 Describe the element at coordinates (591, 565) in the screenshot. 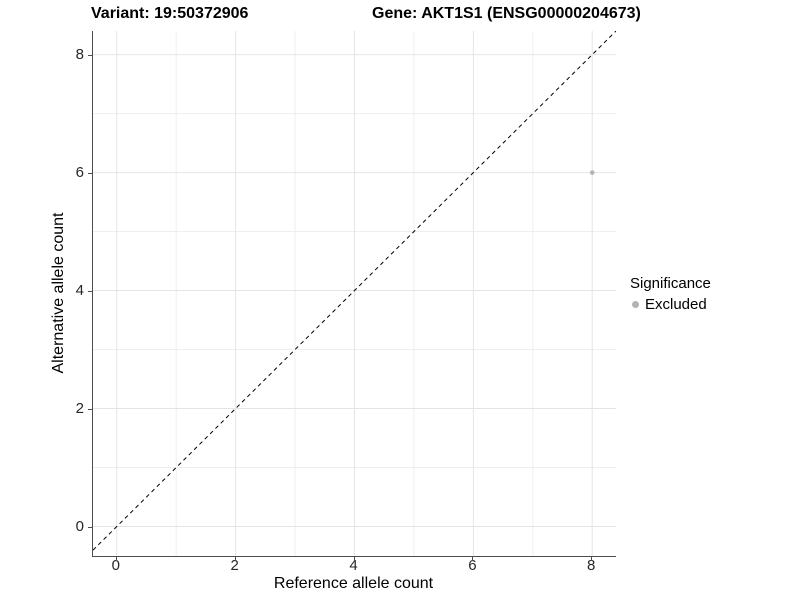

I see `x-tick-label: 8` at that location.